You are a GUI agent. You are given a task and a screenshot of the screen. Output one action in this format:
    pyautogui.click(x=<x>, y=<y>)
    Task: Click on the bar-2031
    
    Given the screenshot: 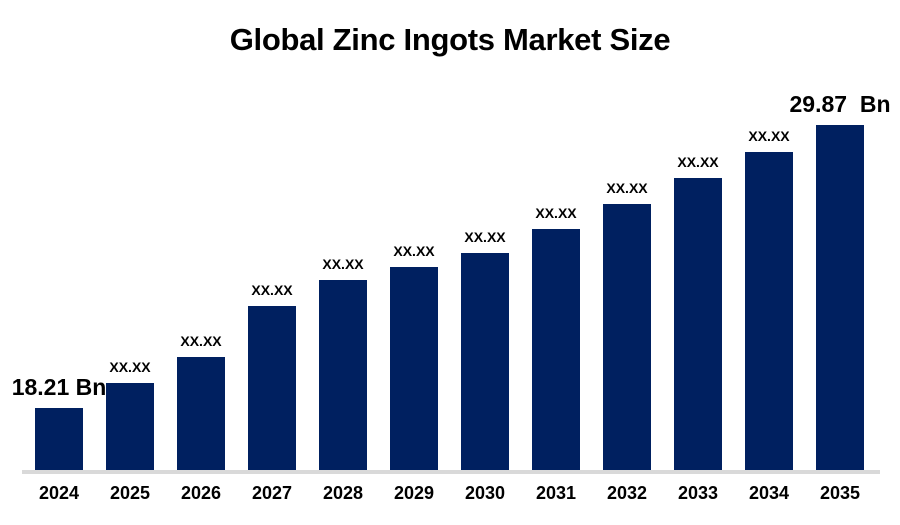 What is the action you would take?
    pyautogui.click(x=556, y=349)
    